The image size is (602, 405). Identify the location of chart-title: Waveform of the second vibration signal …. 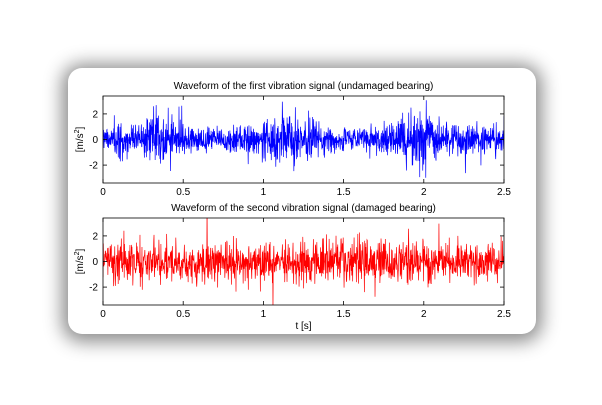
(303, 208).